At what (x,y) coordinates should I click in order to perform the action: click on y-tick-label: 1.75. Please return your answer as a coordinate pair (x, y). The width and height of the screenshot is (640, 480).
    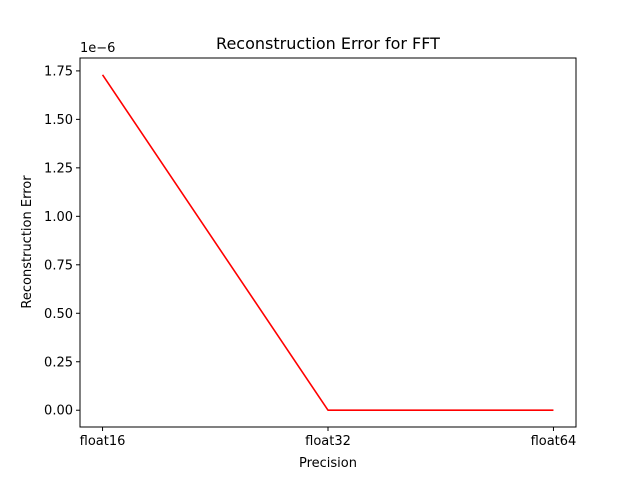
    Looking at the image, I should click on (58, 71).